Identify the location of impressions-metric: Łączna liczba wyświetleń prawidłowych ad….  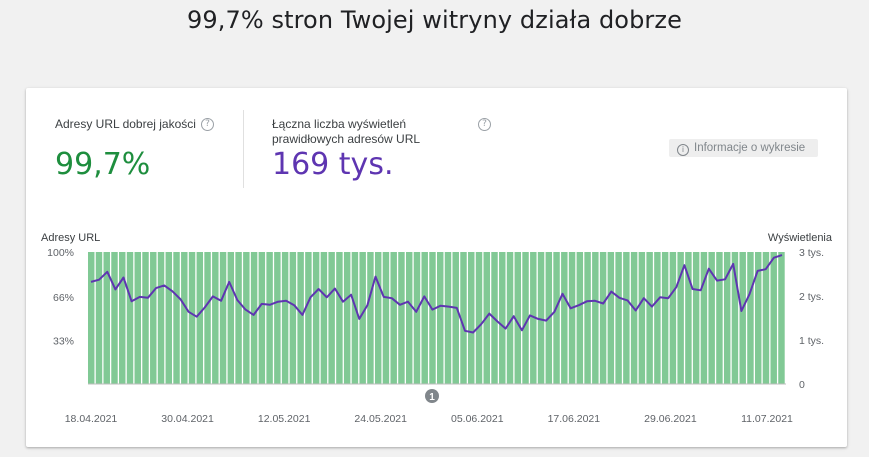
(381, 149).